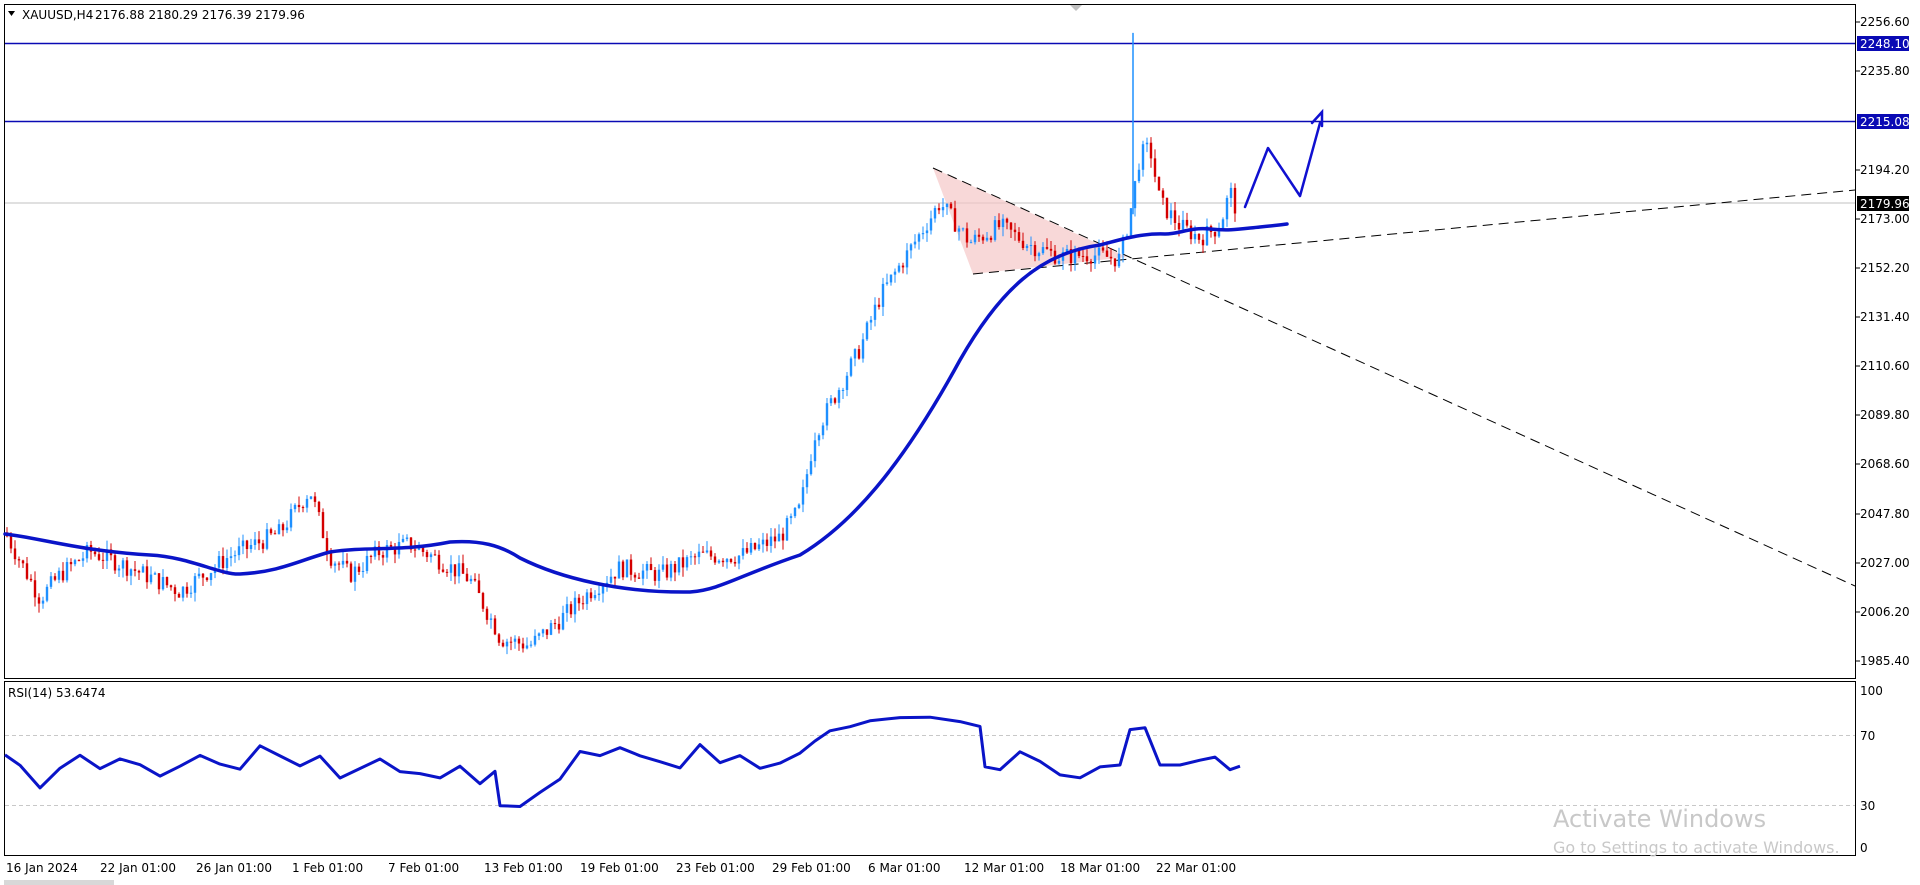  What do you see at coordinates (1076, 8) in the screenshot?
I see `scroll-marker-icon` at bounding box center [1076, 8].